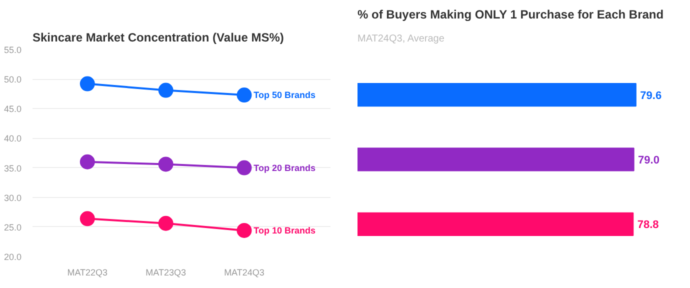 The width and height of the screenshot is (690, 288). What do you see at coordinates (87, 273) in the screenshot?
I see `x-tick-label: MAT22Q3` at bounding box center [87, 273].